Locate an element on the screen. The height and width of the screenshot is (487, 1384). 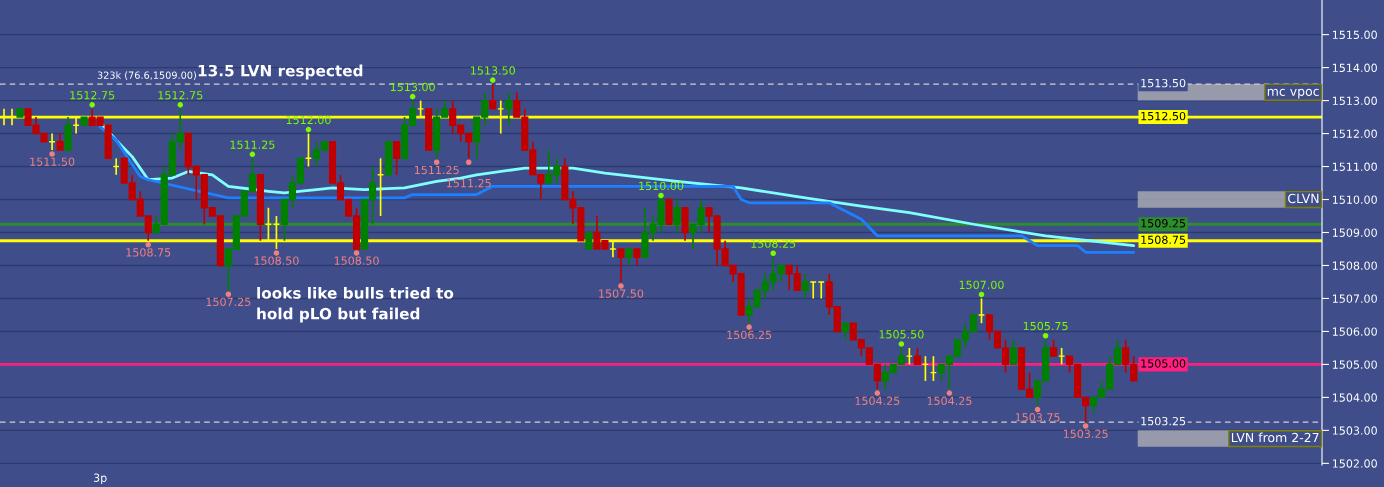
ref-line-label: 1509.25 is located at coordinates (1163, 223).